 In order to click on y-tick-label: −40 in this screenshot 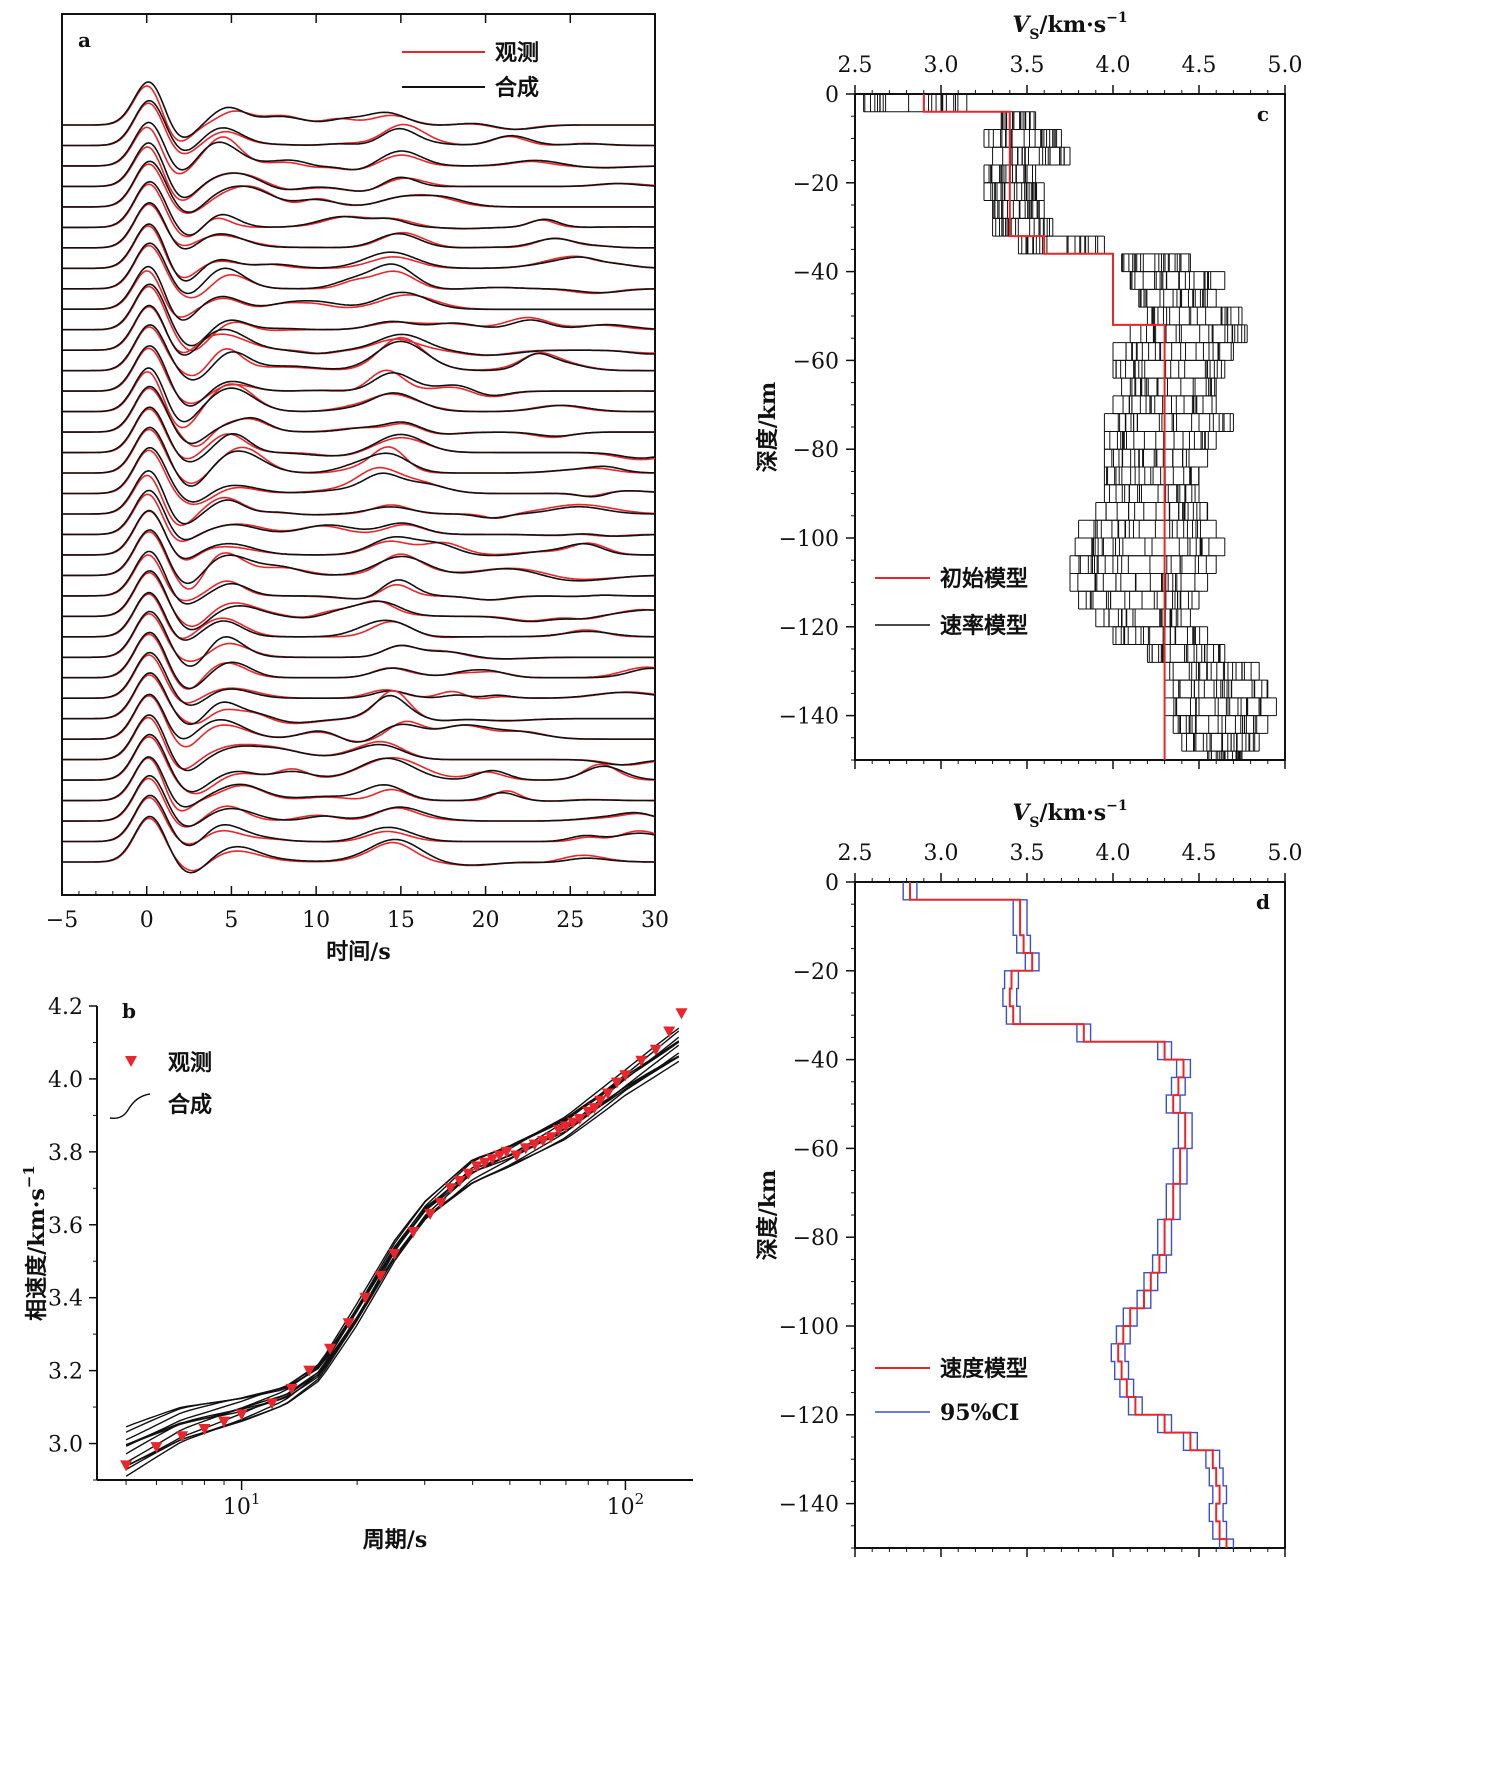, I will do `click(816, 1061)`.